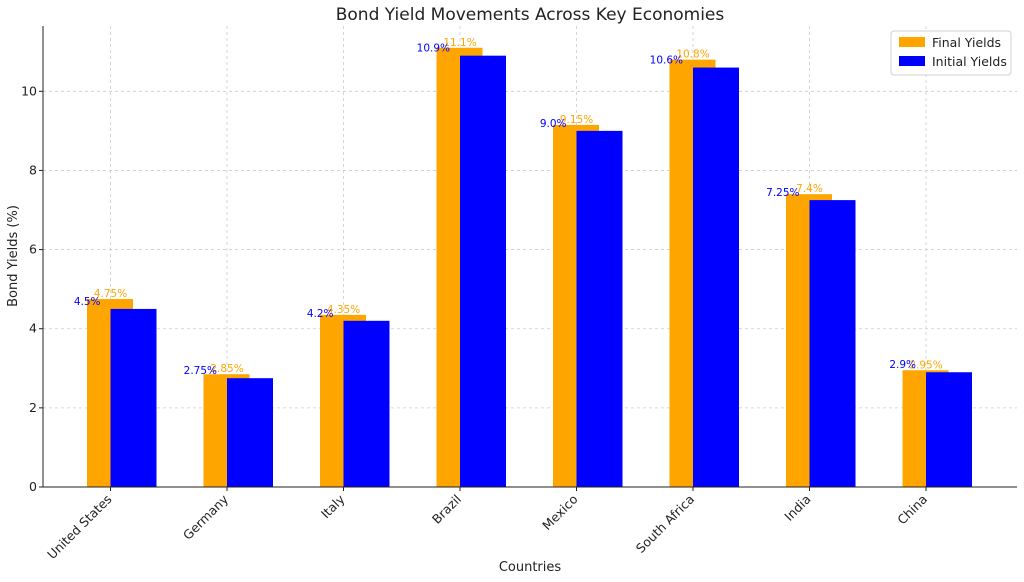 The image size is (1024, 582). What do you see at coordinates (29, 90) in the screenshot?
I see `y-tick-label: 10` at bounding box center [29, 90].